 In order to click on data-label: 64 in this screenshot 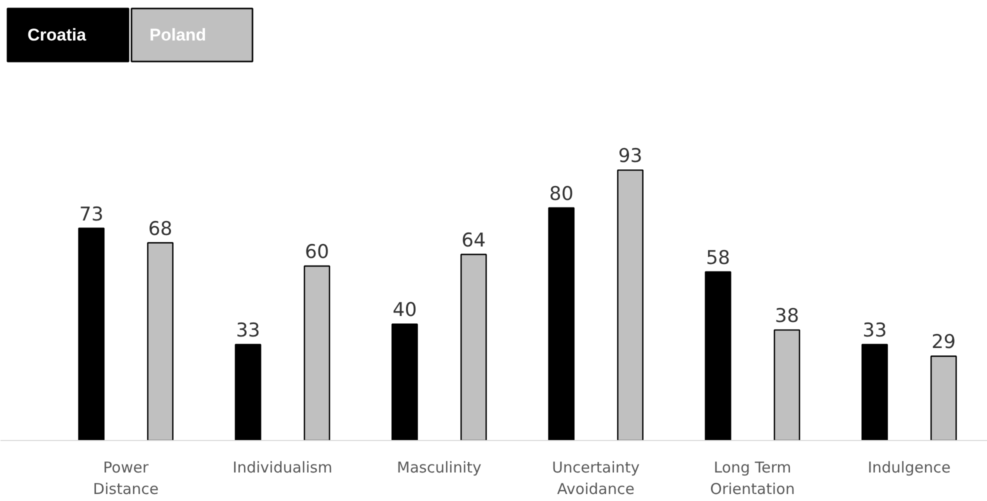, I will do `click(474, 240)`.